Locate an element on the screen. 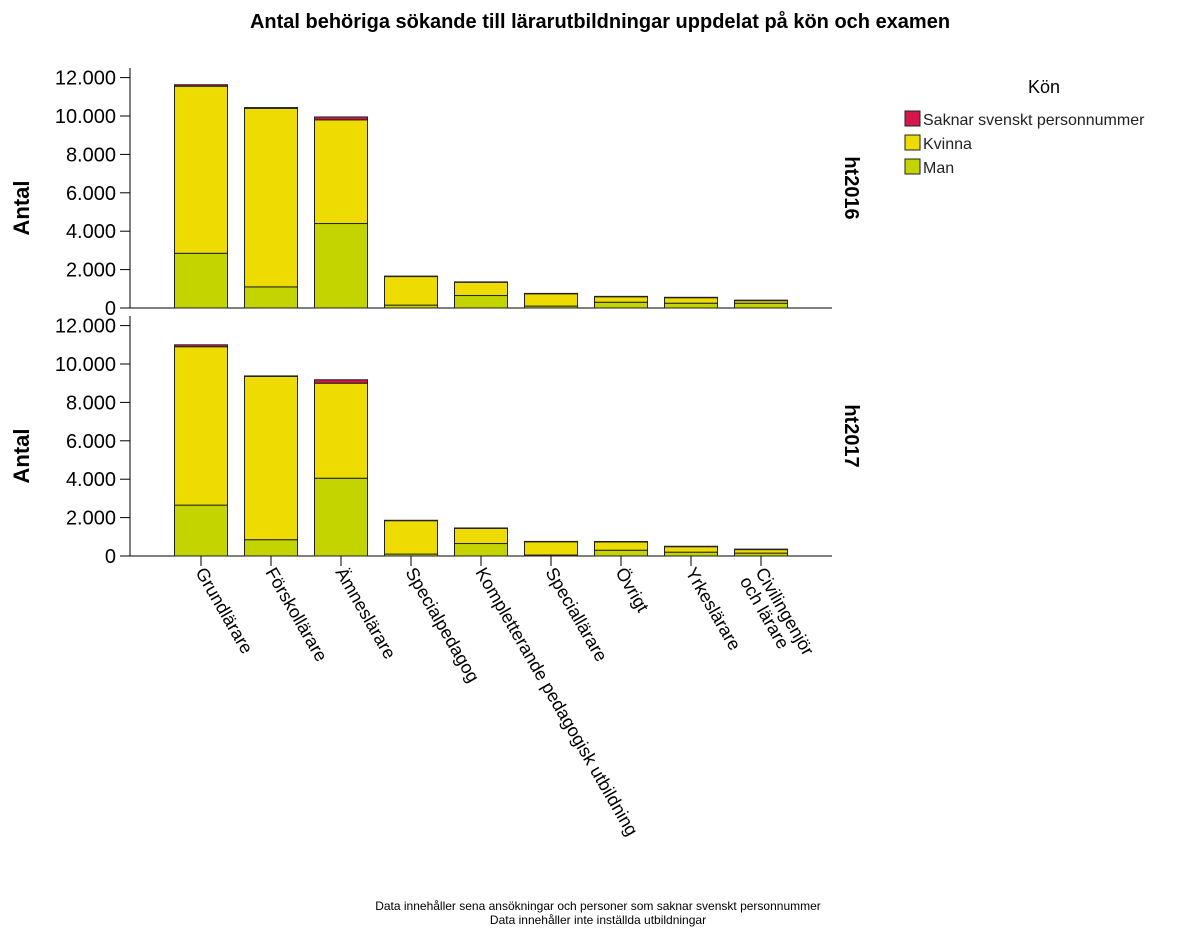 The height and width of the screenshot is (931, 1194). category-label-yrkeslarare: Yrkeslärare is located at coordinates (713, 609).